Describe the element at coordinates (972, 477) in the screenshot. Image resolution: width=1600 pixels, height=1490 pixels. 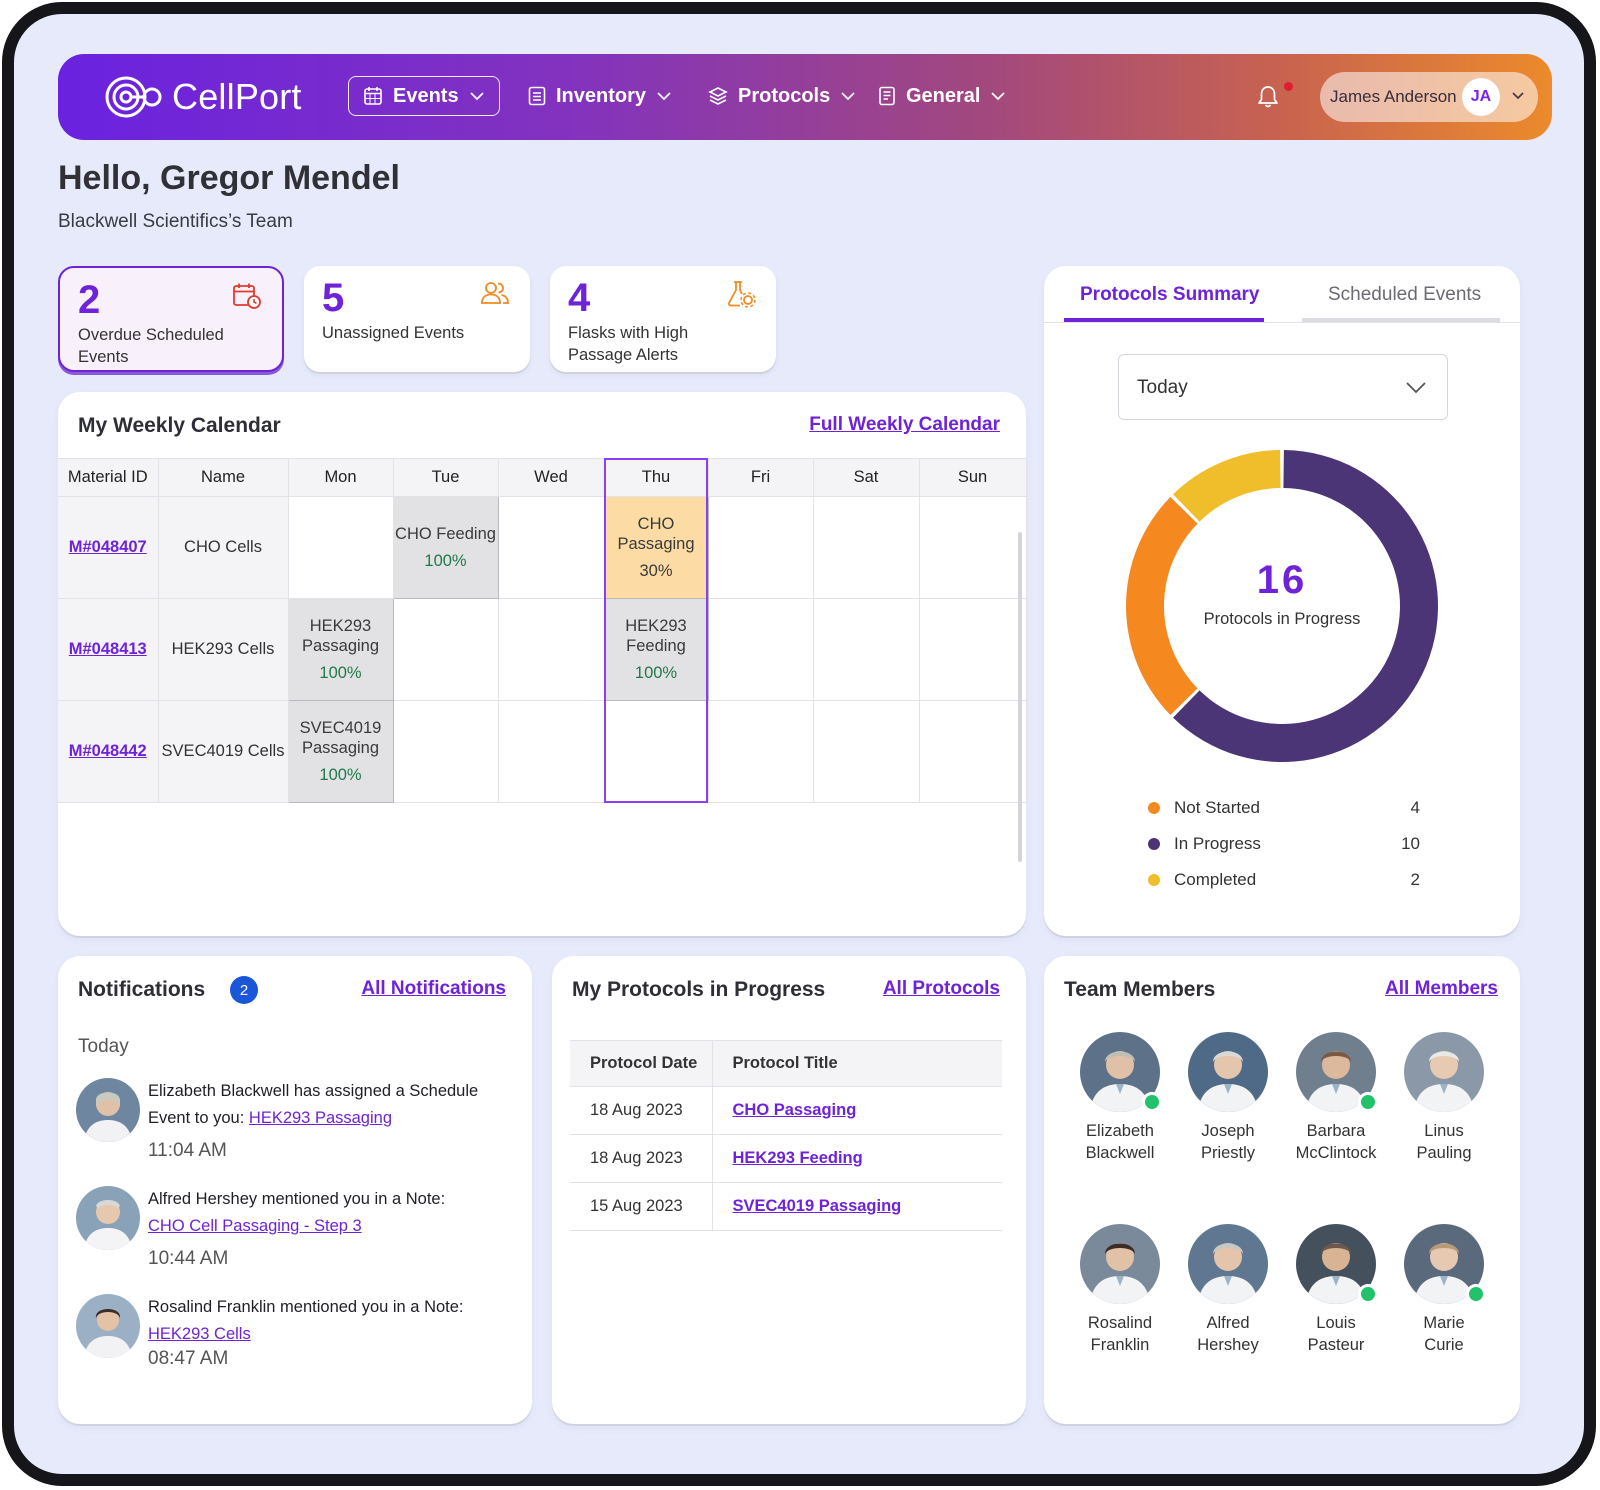
I see `col-header: Sun` at that location.